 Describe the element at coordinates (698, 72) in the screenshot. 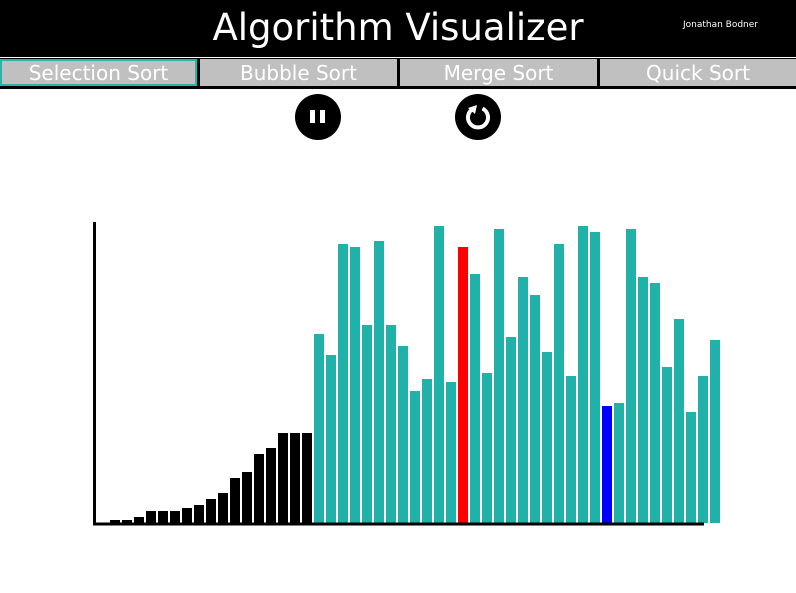

I see `tab-quick-sort: Quick Sort` at that location.